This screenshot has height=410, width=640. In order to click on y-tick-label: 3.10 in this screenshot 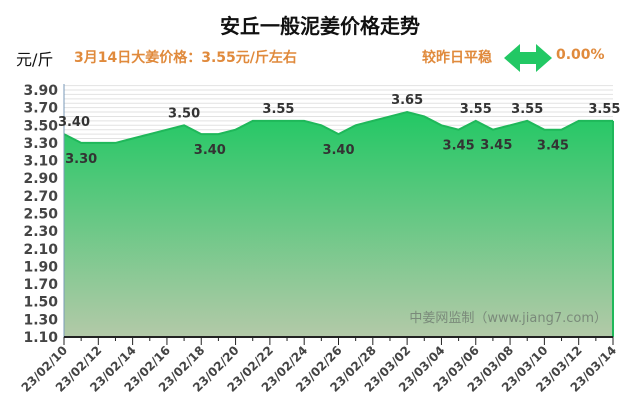, I will do `click(40, 162)`.